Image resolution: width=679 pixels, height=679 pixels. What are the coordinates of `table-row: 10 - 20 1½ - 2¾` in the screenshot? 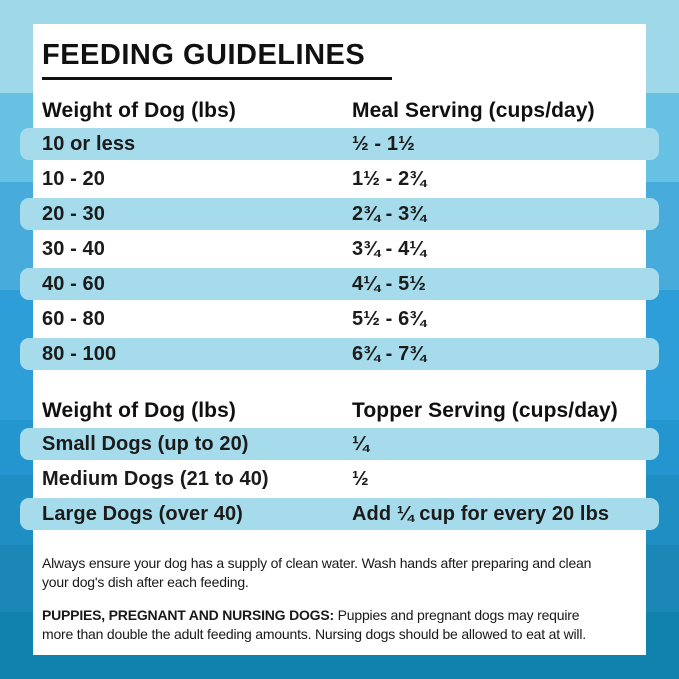 It's located at (339, 179).